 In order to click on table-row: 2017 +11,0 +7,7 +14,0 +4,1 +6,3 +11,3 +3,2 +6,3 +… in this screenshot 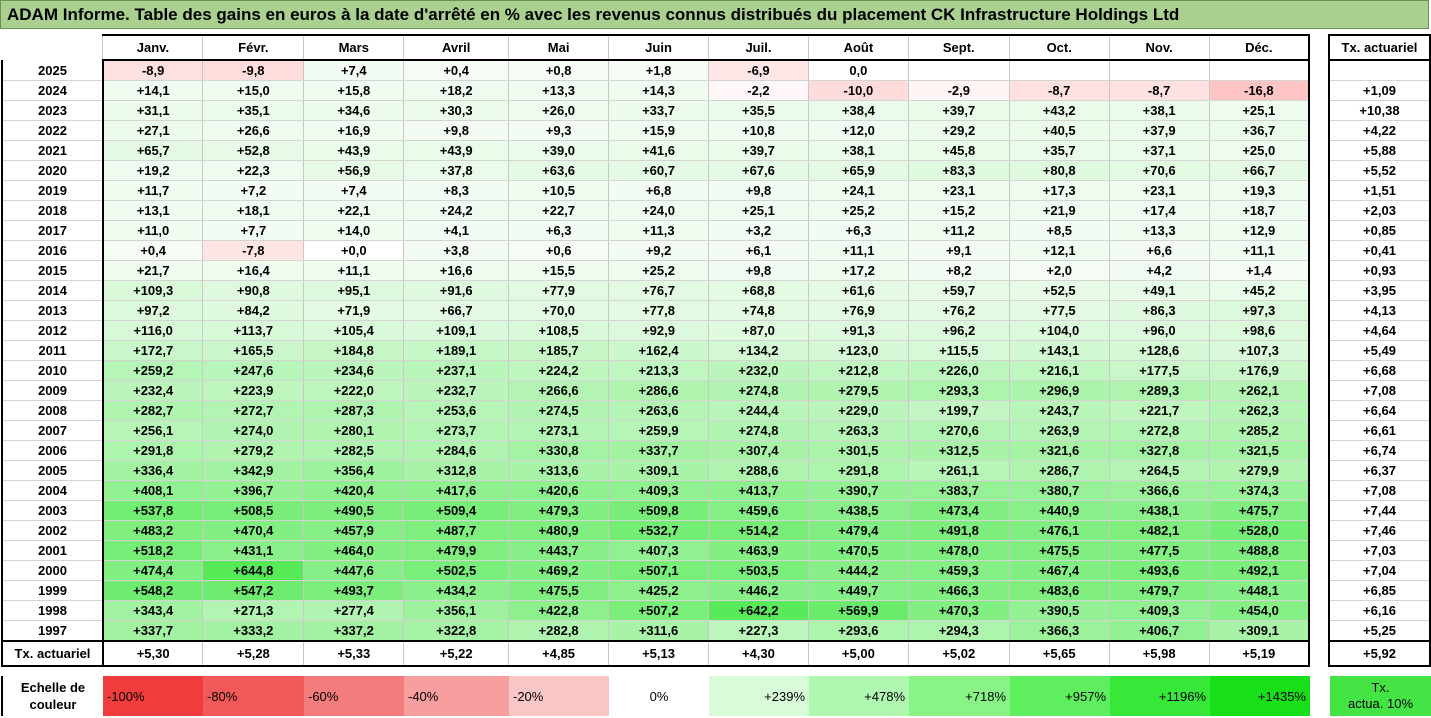, I will do `click(716, 230)`.